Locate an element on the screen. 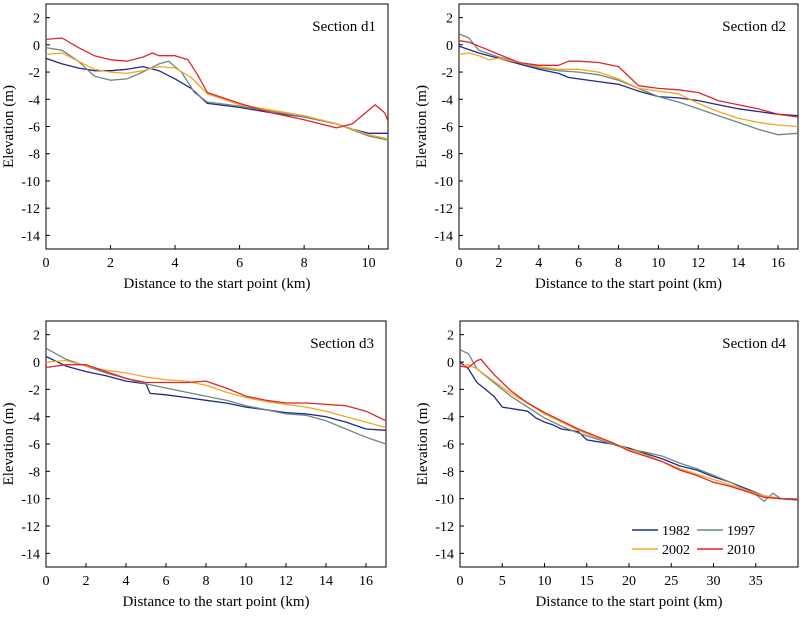 This screenshot has height=619, width=800. x-tick-label: 25 is located at coordinates (671, 581).